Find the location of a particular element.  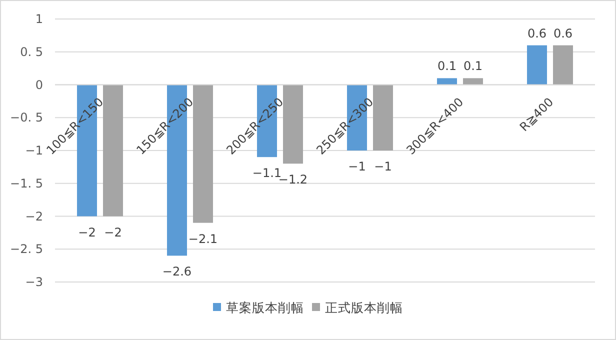

legend-label: 正式版本削幅 is located at coordinates (364, 307).